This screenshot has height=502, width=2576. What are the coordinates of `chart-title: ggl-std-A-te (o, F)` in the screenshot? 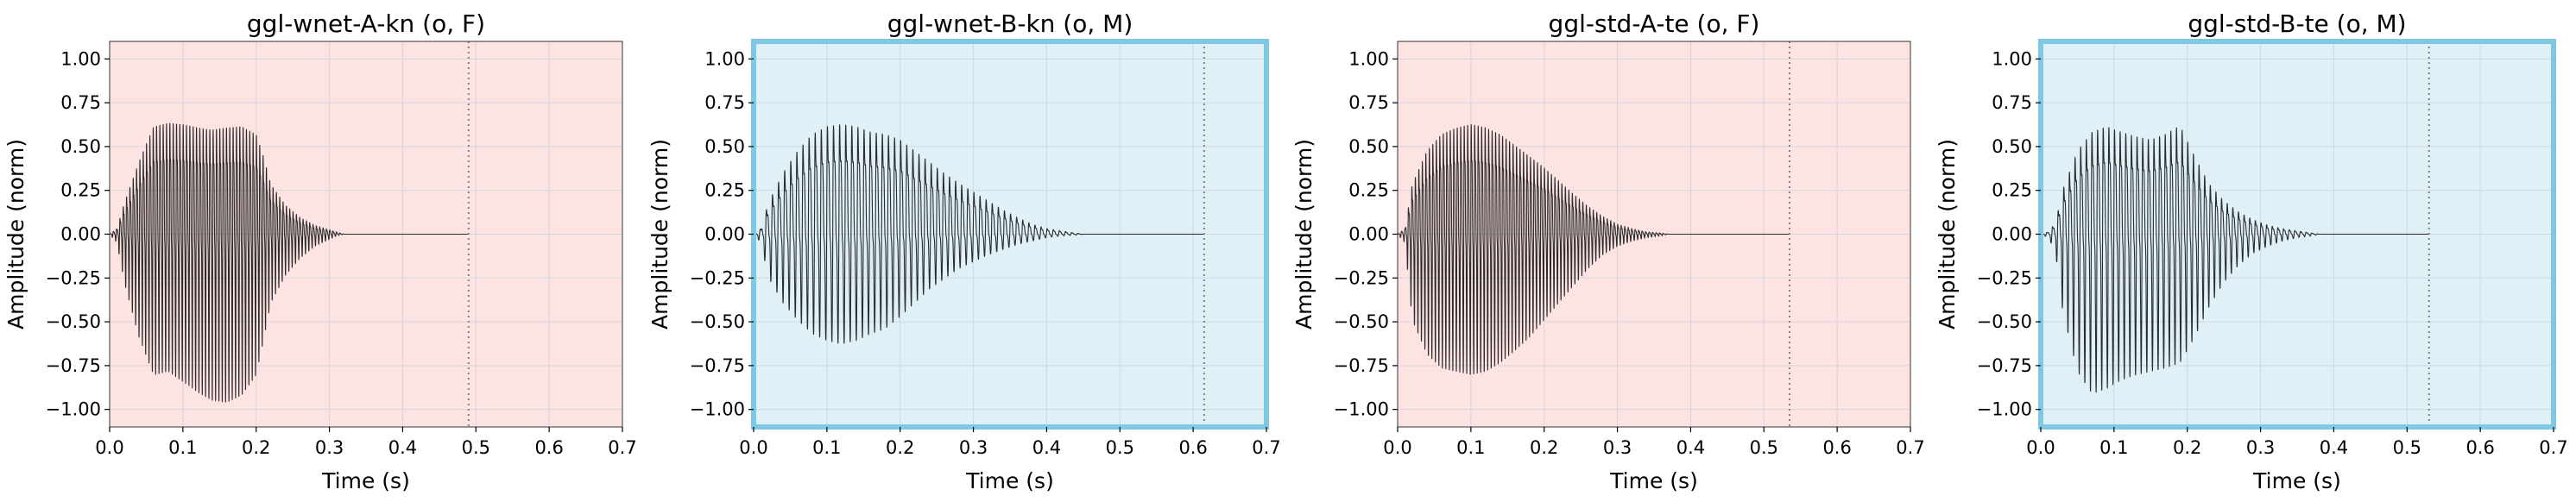 It's located at (1654, 23).